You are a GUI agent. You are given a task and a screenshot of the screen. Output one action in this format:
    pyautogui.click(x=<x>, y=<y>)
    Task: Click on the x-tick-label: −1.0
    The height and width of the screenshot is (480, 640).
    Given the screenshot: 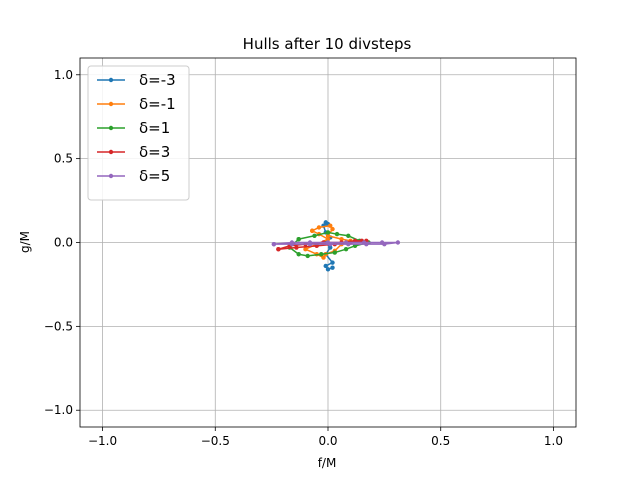 What is the action you would take?
    pyautogui.click(x=102, y=441)
    